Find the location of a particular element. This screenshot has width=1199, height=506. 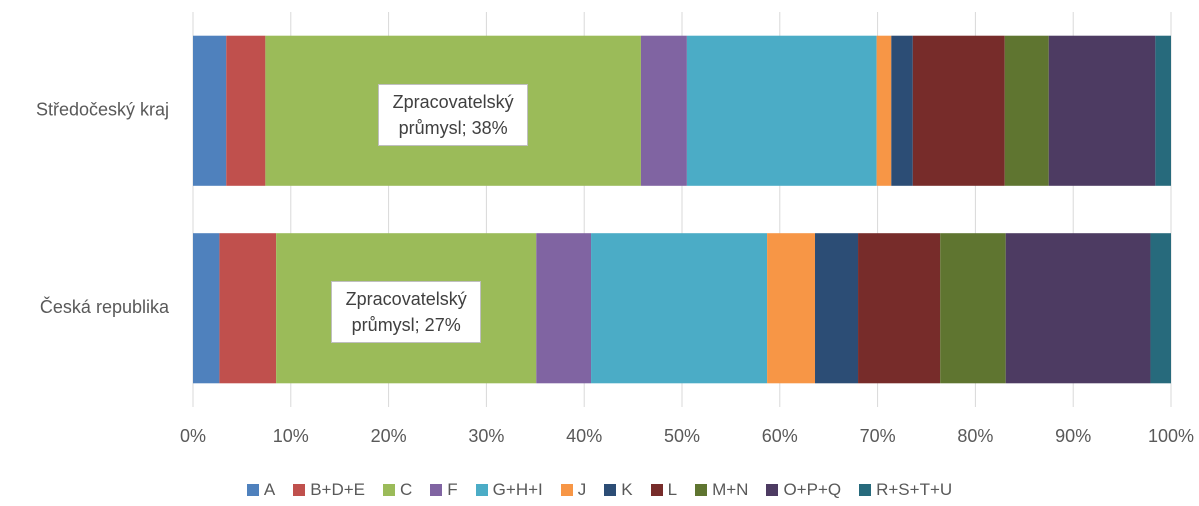

x-tick-label: 20% is located at coordinates (389, 436).